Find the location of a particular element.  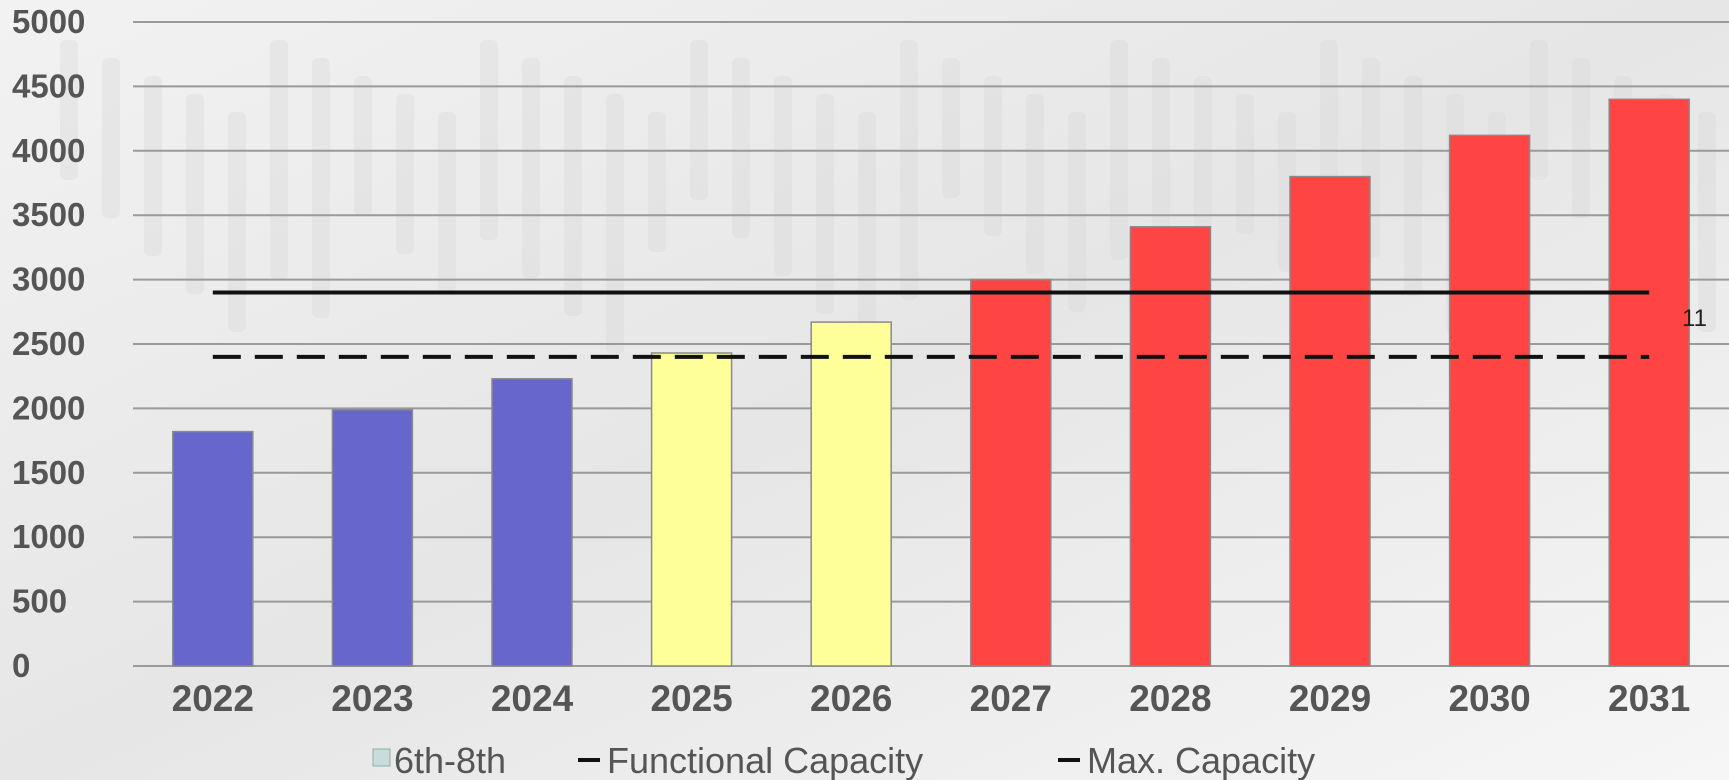

y-tick-label: 4500 is located at coordinates (48, 85).